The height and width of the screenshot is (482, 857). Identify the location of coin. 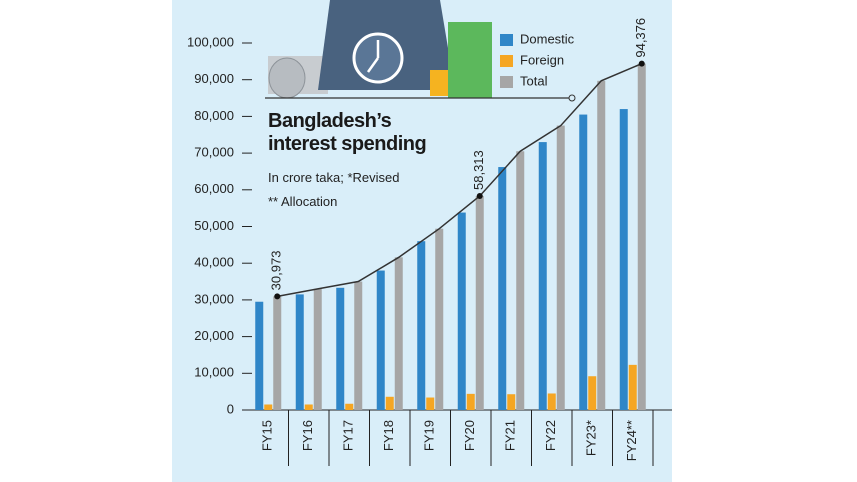
(287, 78).